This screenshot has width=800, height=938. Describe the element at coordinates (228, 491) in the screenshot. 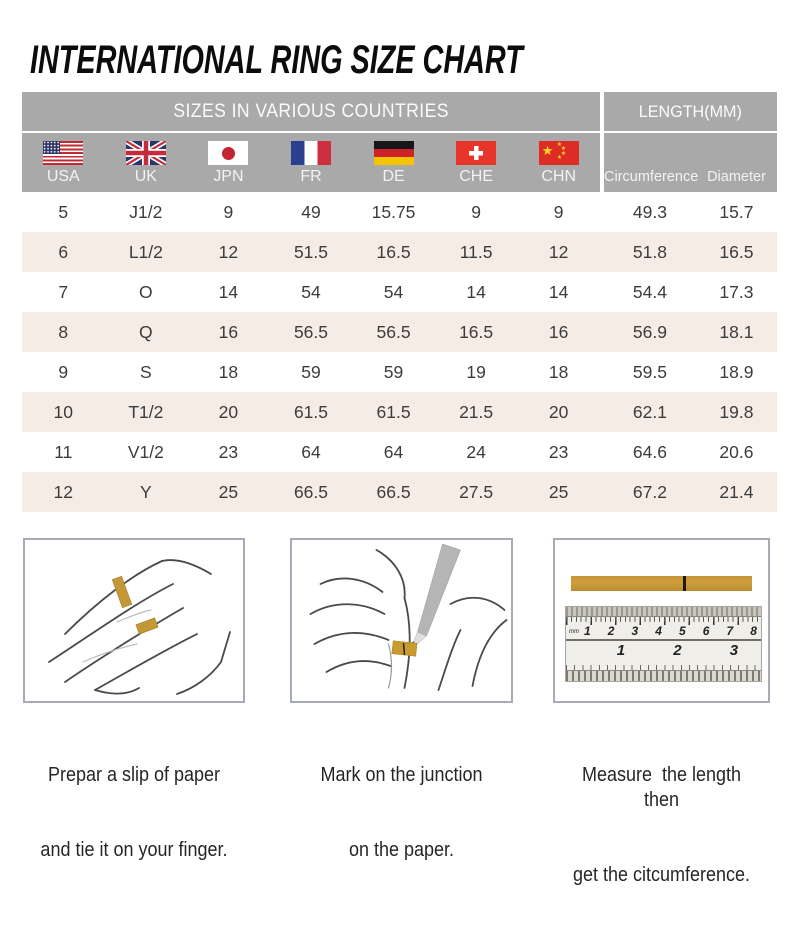

I see `cell-jpn: 25` at that location.